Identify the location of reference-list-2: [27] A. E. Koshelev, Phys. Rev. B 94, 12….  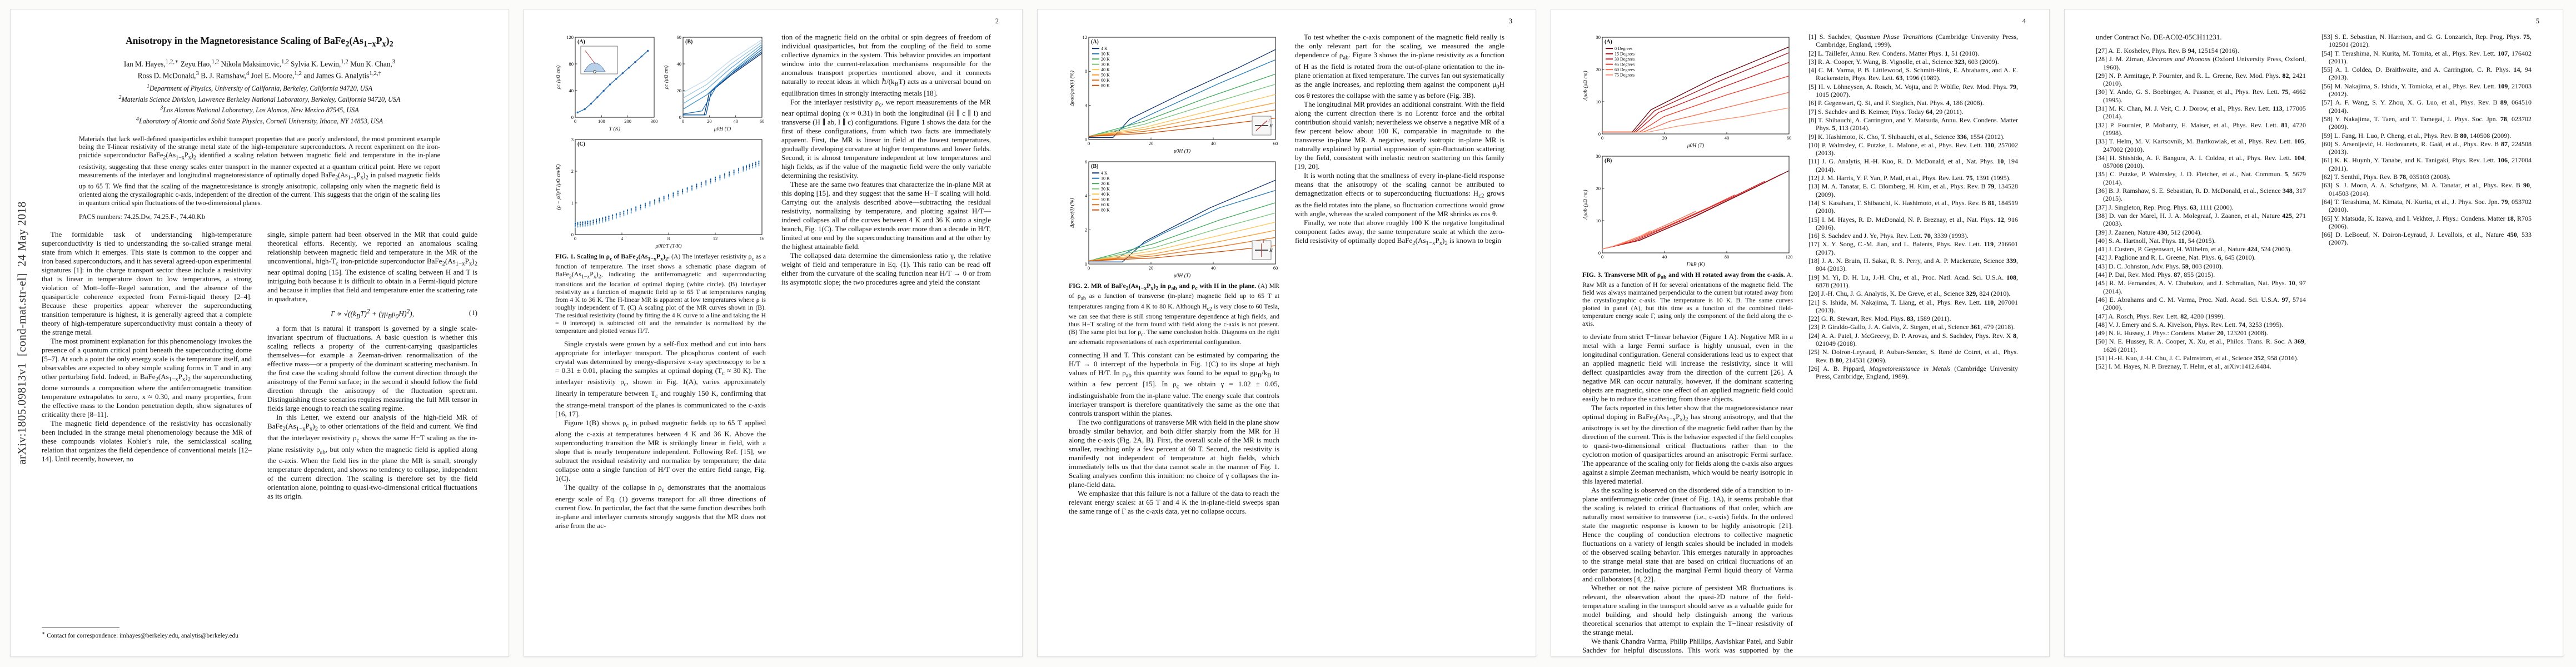
(2201, 209).